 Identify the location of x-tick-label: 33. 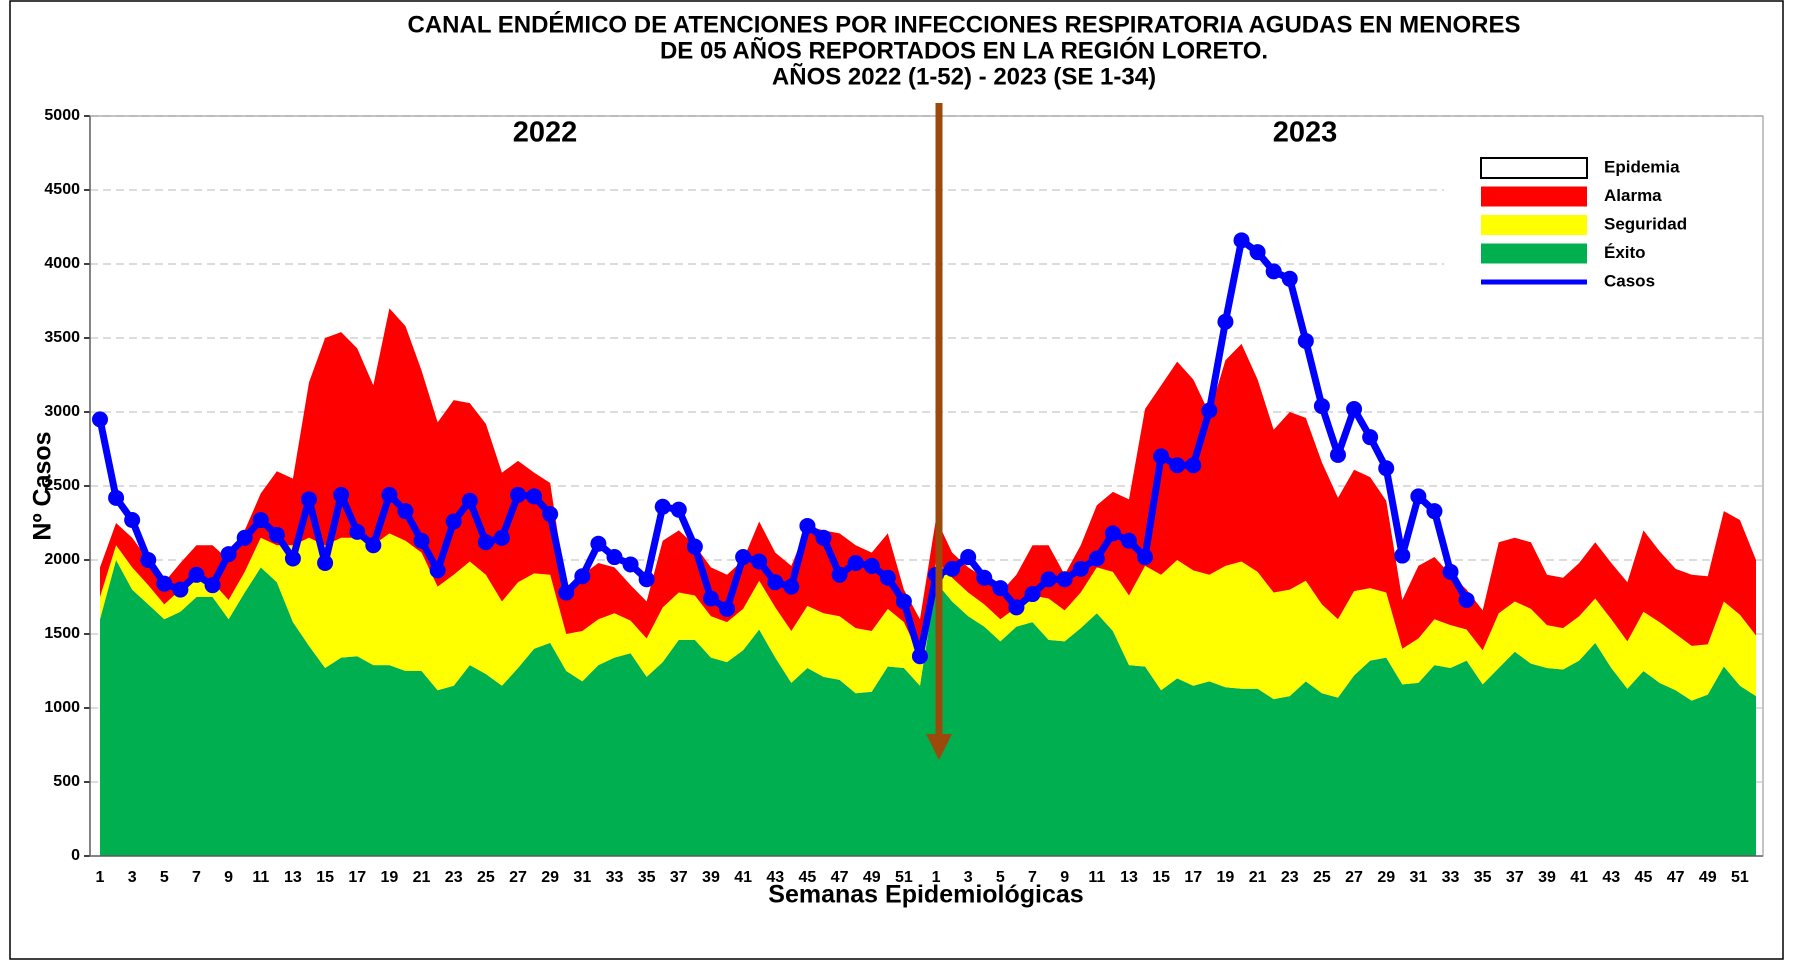
(615, 877).